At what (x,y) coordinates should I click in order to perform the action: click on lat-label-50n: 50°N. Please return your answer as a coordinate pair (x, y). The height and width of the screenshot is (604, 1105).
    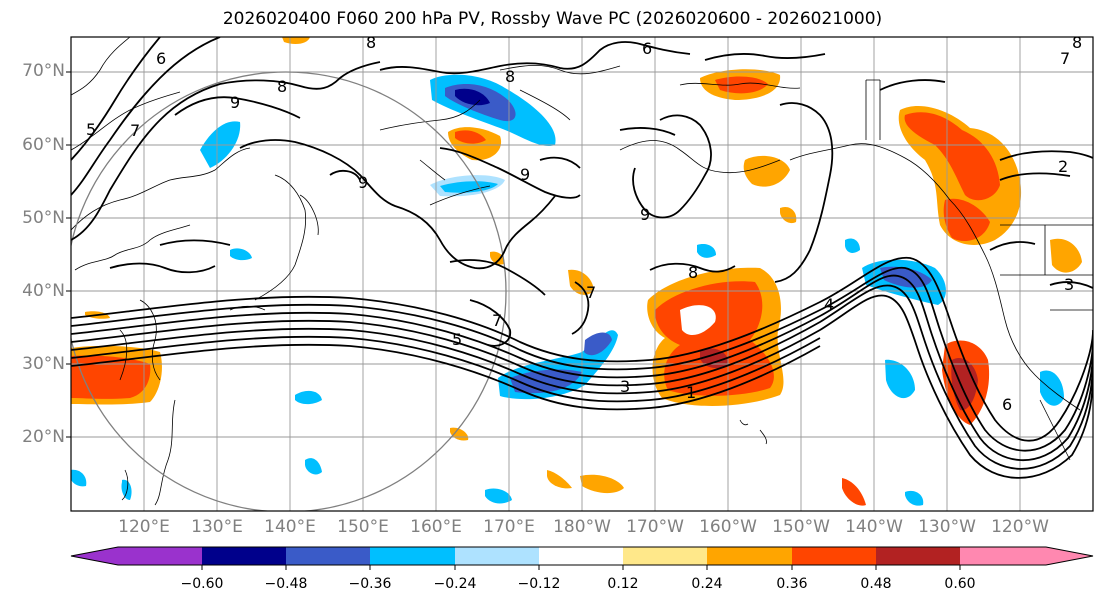
    Looking at the image, I should click on (43, 218).